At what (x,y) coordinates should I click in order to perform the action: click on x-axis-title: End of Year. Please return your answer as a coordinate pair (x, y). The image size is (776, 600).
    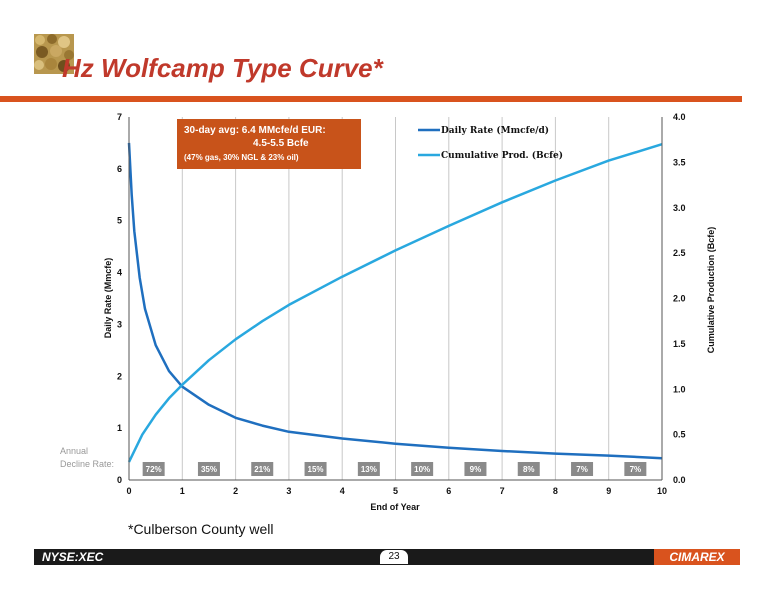
    Looking at the image, I should click on (395, 507).